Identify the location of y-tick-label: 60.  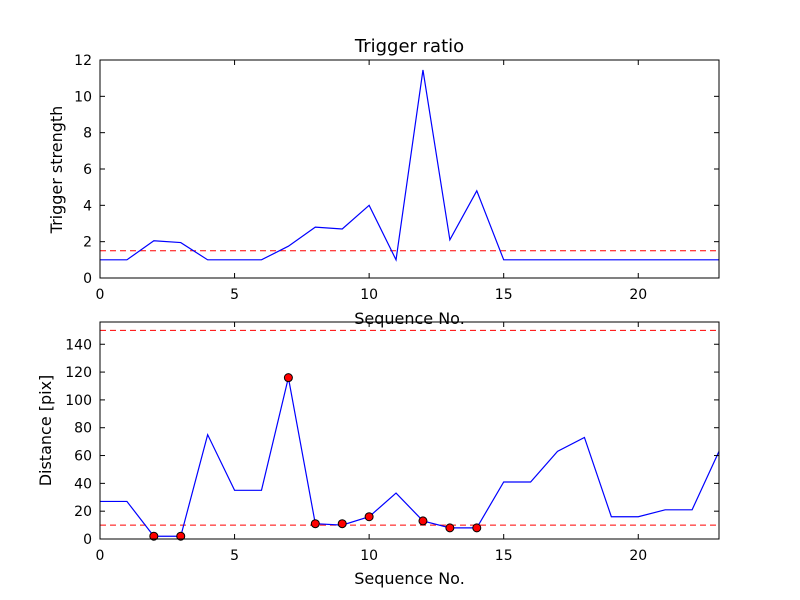
(83, 457).